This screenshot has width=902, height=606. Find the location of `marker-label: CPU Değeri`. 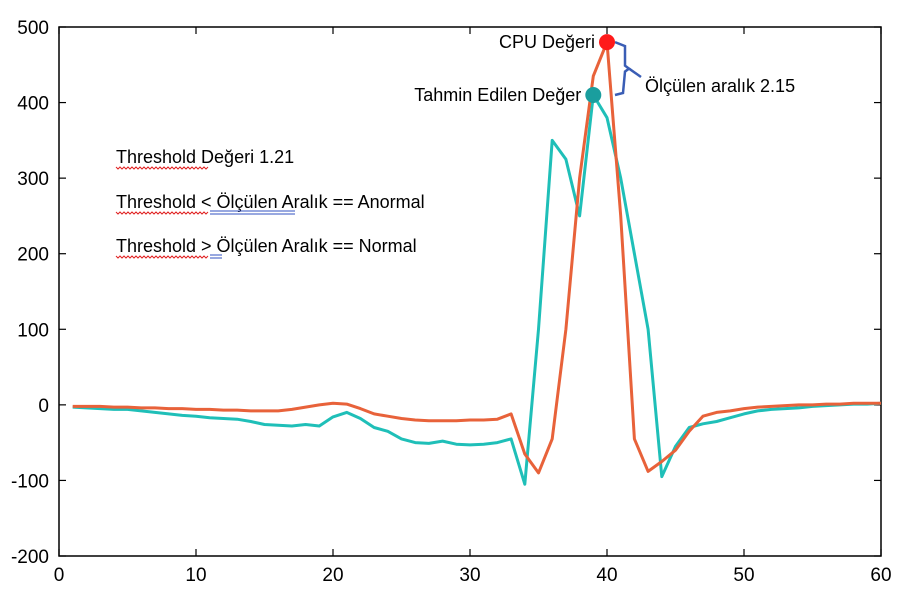

marker-label: CPU Değeri is located at coordinates (547, 42).